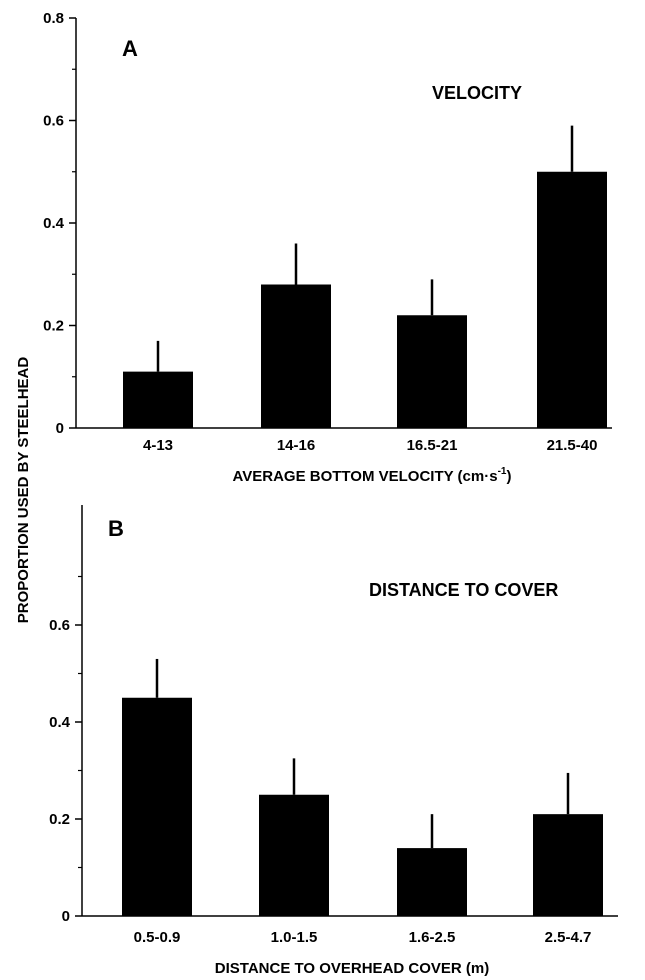 The width and height of the screenshot is (645, 980). Describe the element at coordinates (365, 476) in the screenshot. I see `panel-a-x-axis-title-main: AVERAGE BOTTOM VELOCITY (cm·s` at that location.